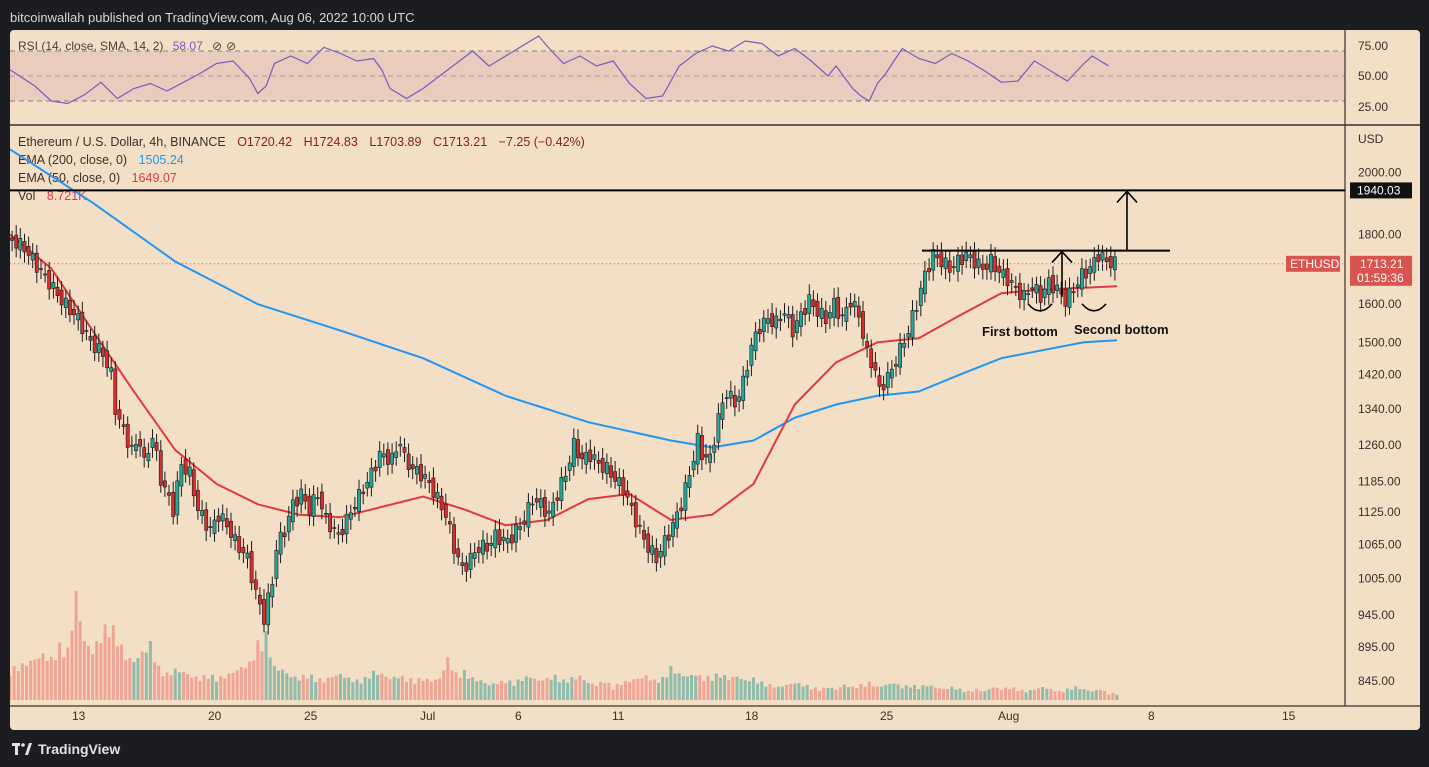 The width and height of the screenshot is (1429, 767). What do you see at coordinates (97, 178) in the screenshot?
I see `svg-text:EMA (50, close, 0) 164: EMA (50, close, 0) 1649.07` at bounding box center [97, 178].